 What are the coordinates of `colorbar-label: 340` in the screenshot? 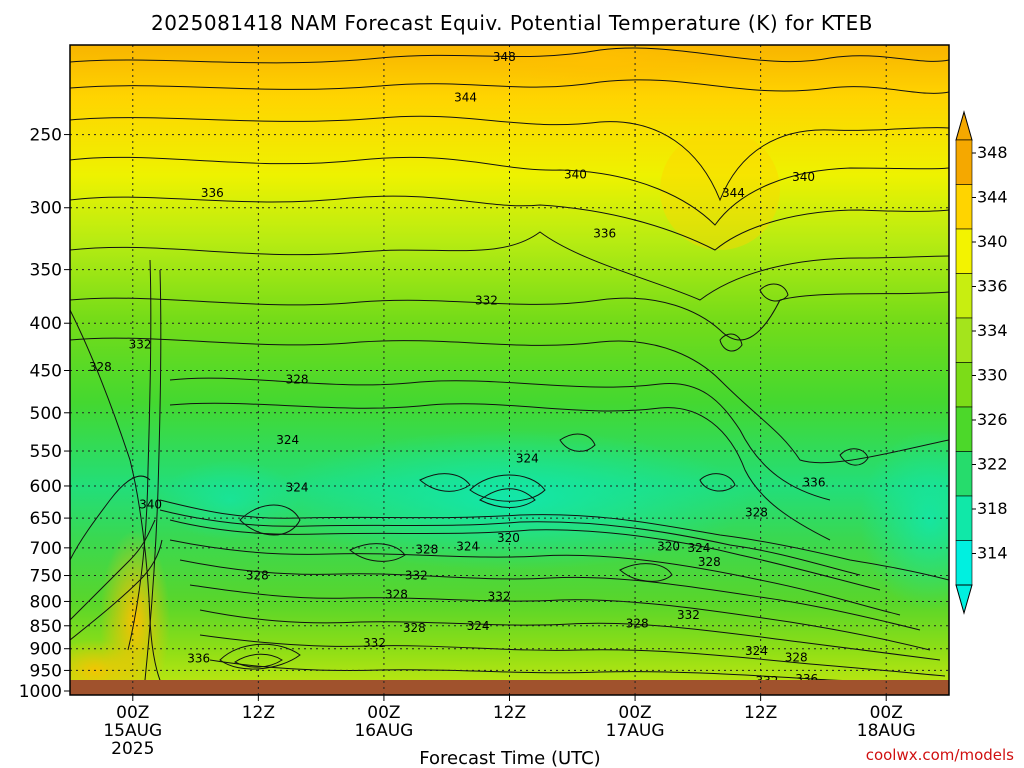 It's located at (992, 241).